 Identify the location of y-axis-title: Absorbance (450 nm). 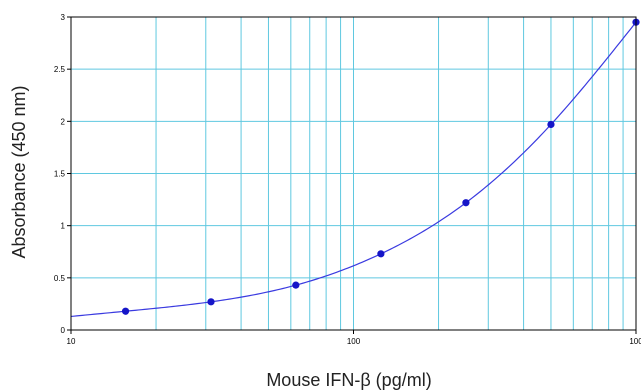
(19, 171).